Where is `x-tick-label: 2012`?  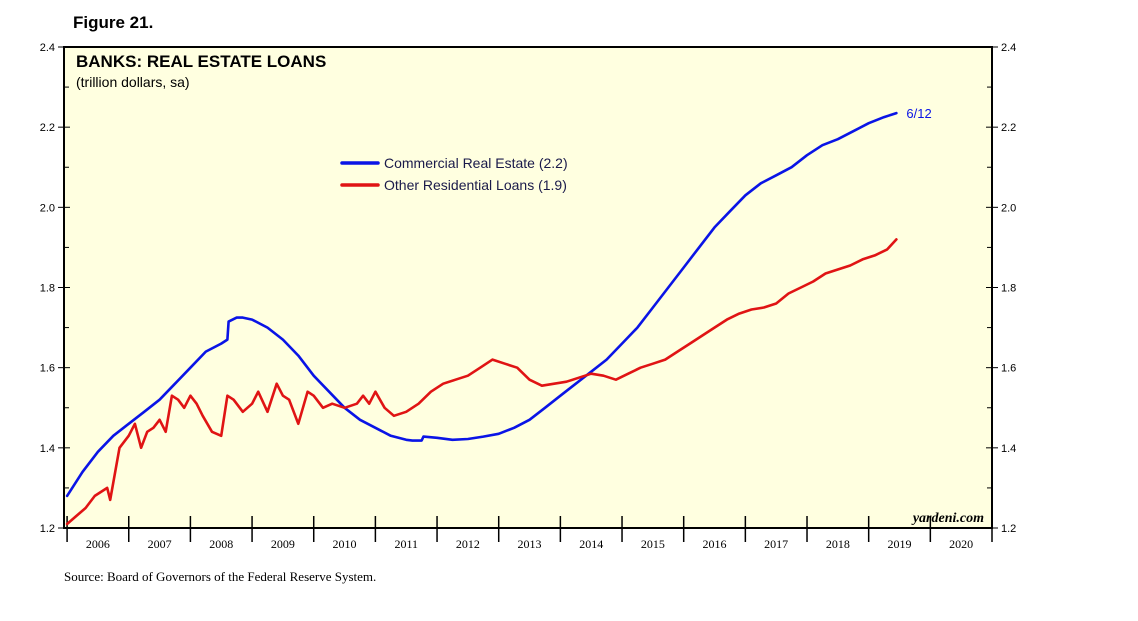
x-tick-label: 2012 is located at coordinates (468, 544).